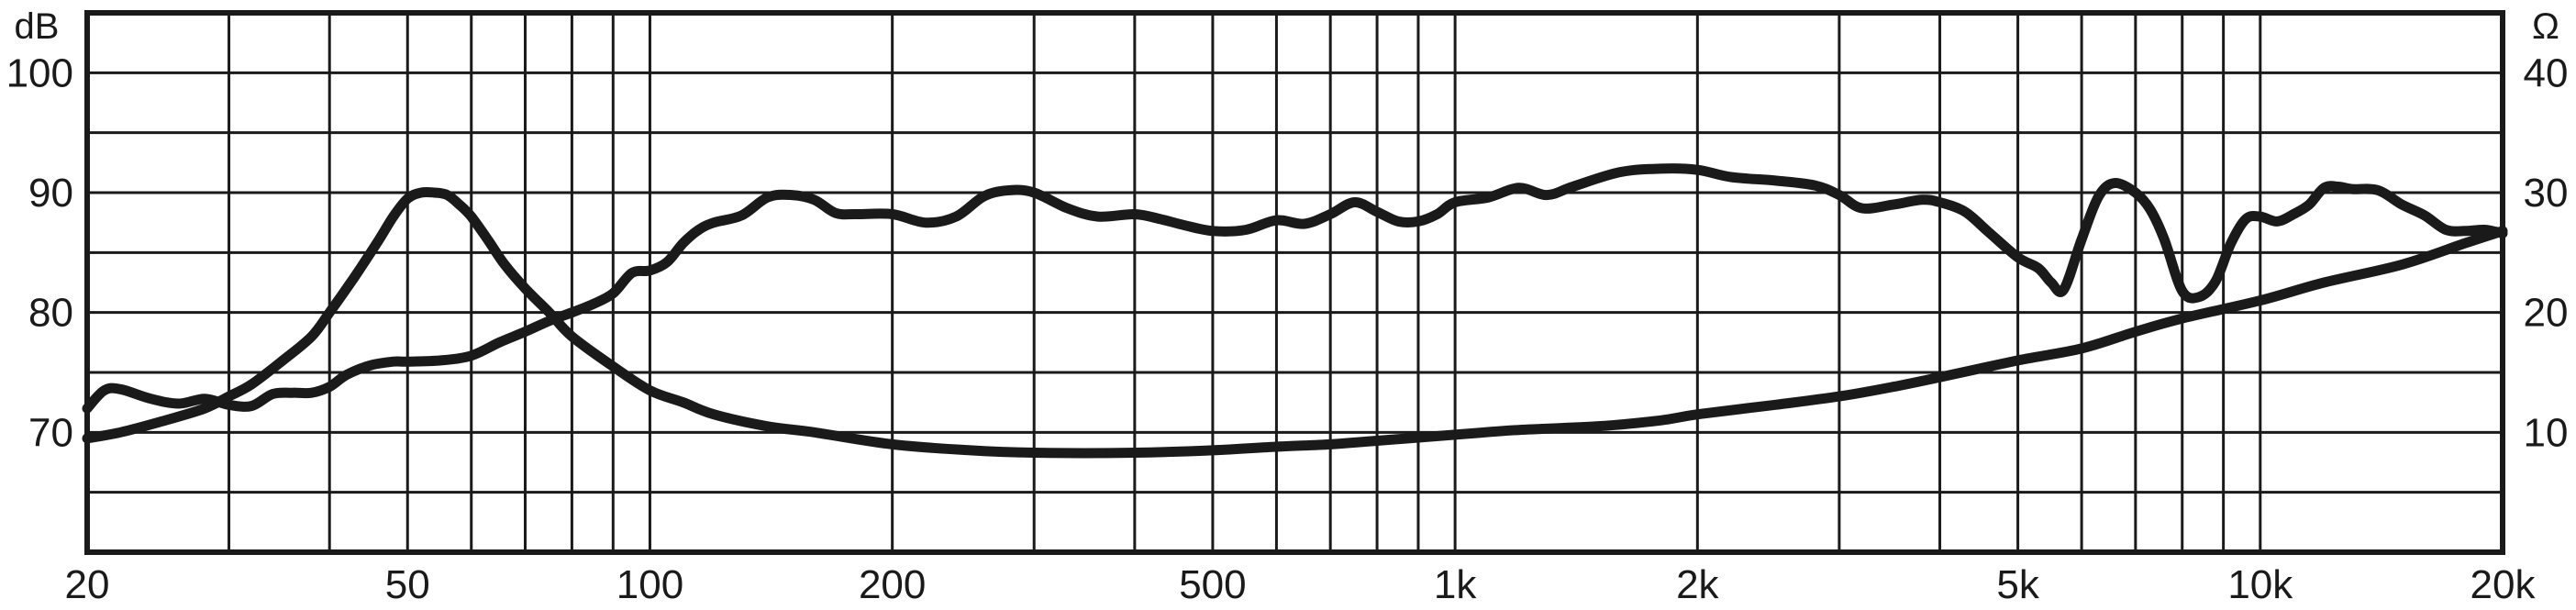 The image size is (2576, 610). I want to click on x-tick-label: 20k, so click(2504, 584).